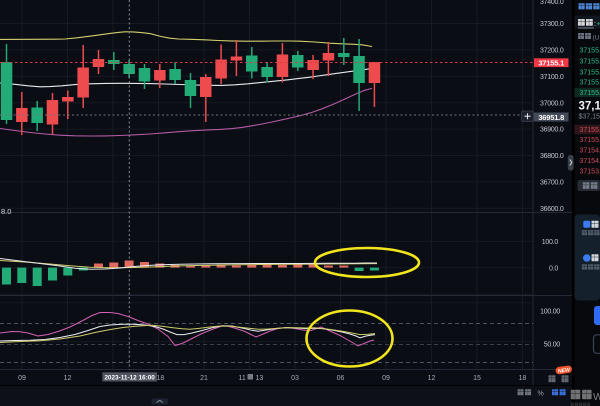 The height and width of the screenshot is (406, 600). Describe the element at coordinates (295, 378) in the screenshot. I see `svg-text: 03` at that location.